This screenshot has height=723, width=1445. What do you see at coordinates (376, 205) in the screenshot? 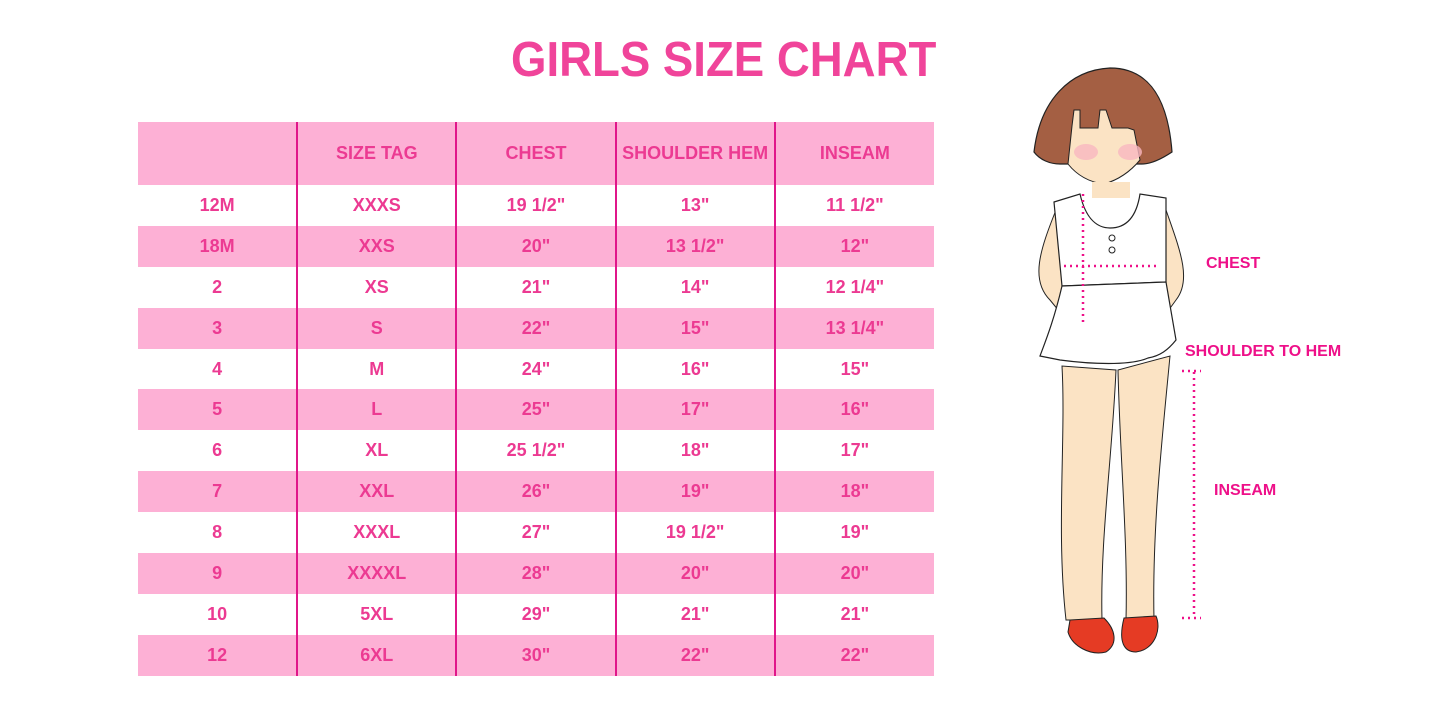
I see `table-cell: XXXS` at bounding box center [376, 205].